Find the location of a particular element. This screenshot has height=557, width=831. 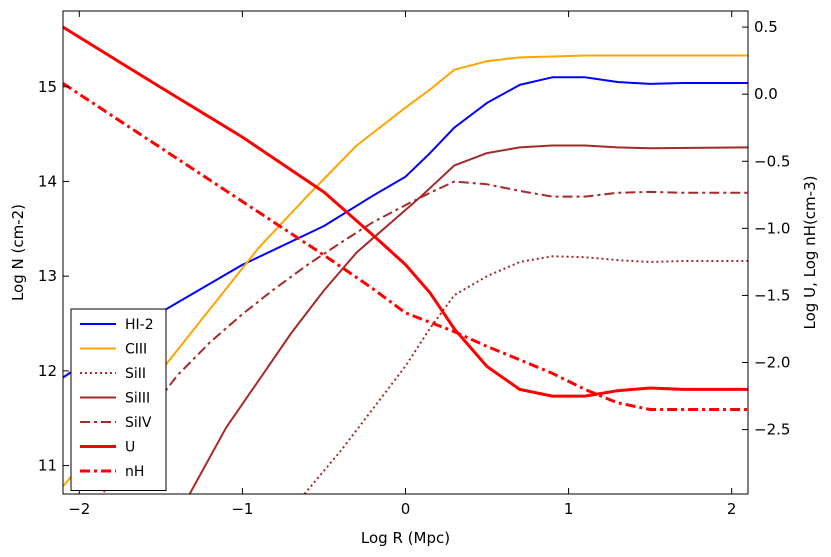

legend-label-u: U is located at coordinates (130, 448).